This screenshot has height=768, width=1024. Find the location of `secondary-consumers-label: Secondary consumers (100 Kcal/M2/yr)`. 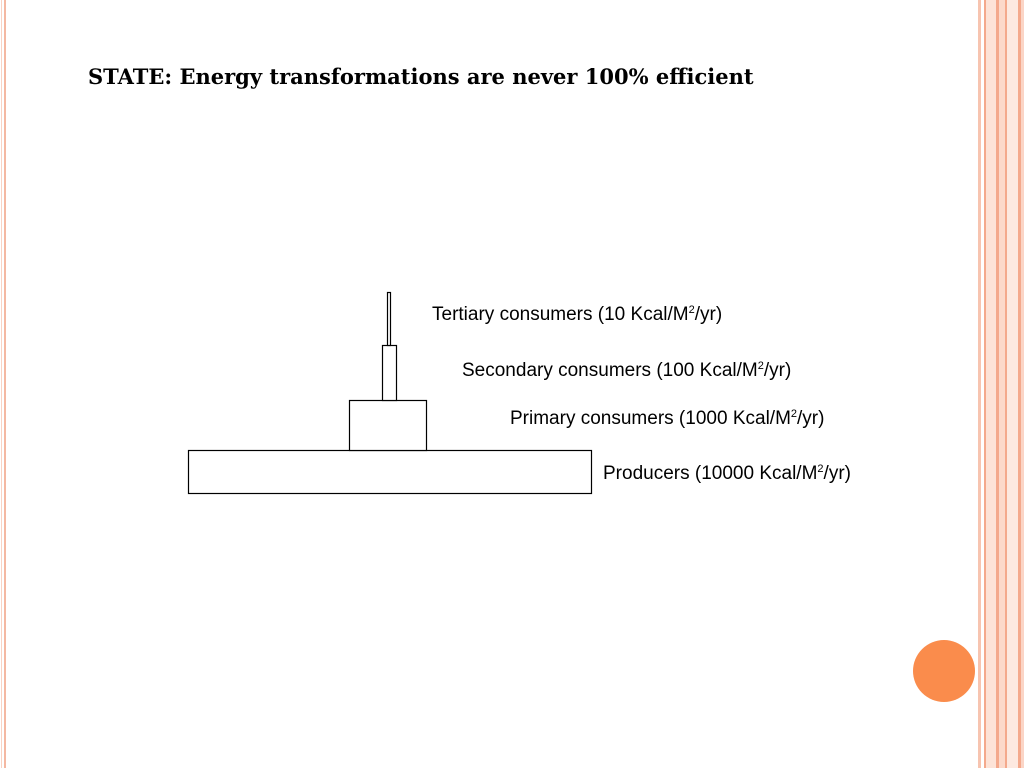

secondary-consumers-label: Secondary consumers (100 Kcal/M2/yr) is located at coordinates (626, 370).